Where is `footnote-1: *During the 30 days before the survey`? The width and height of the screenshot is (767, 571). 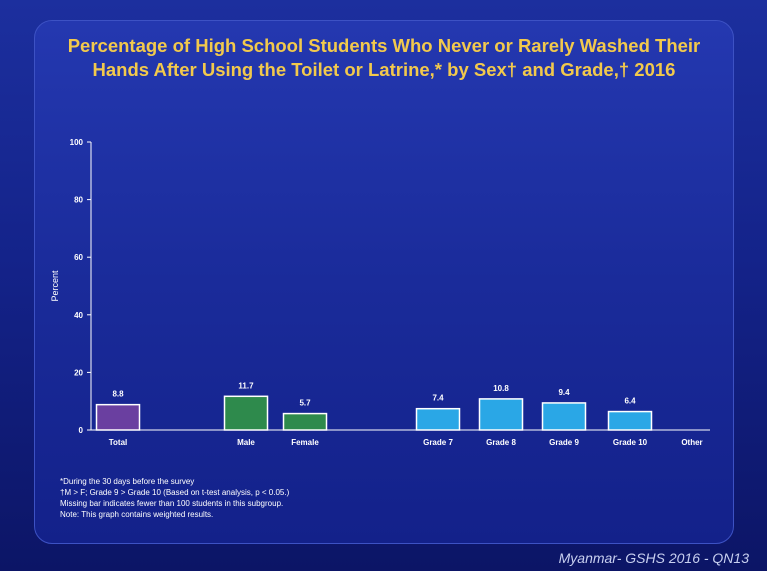
footnote-1: *During the 30 days before the survey is located at coordinates (127, 481).